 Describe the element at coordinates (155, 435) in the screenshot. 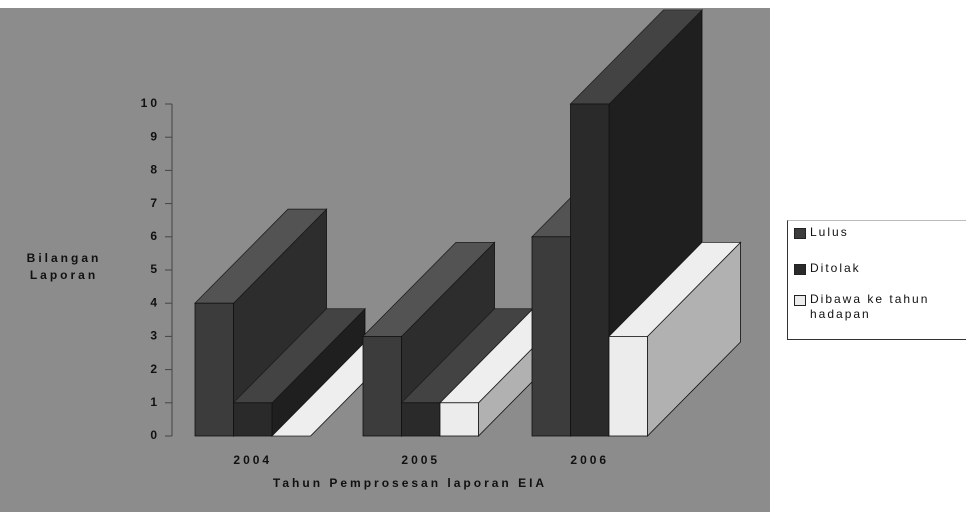

I see `y-tick-label: 0` at that location.